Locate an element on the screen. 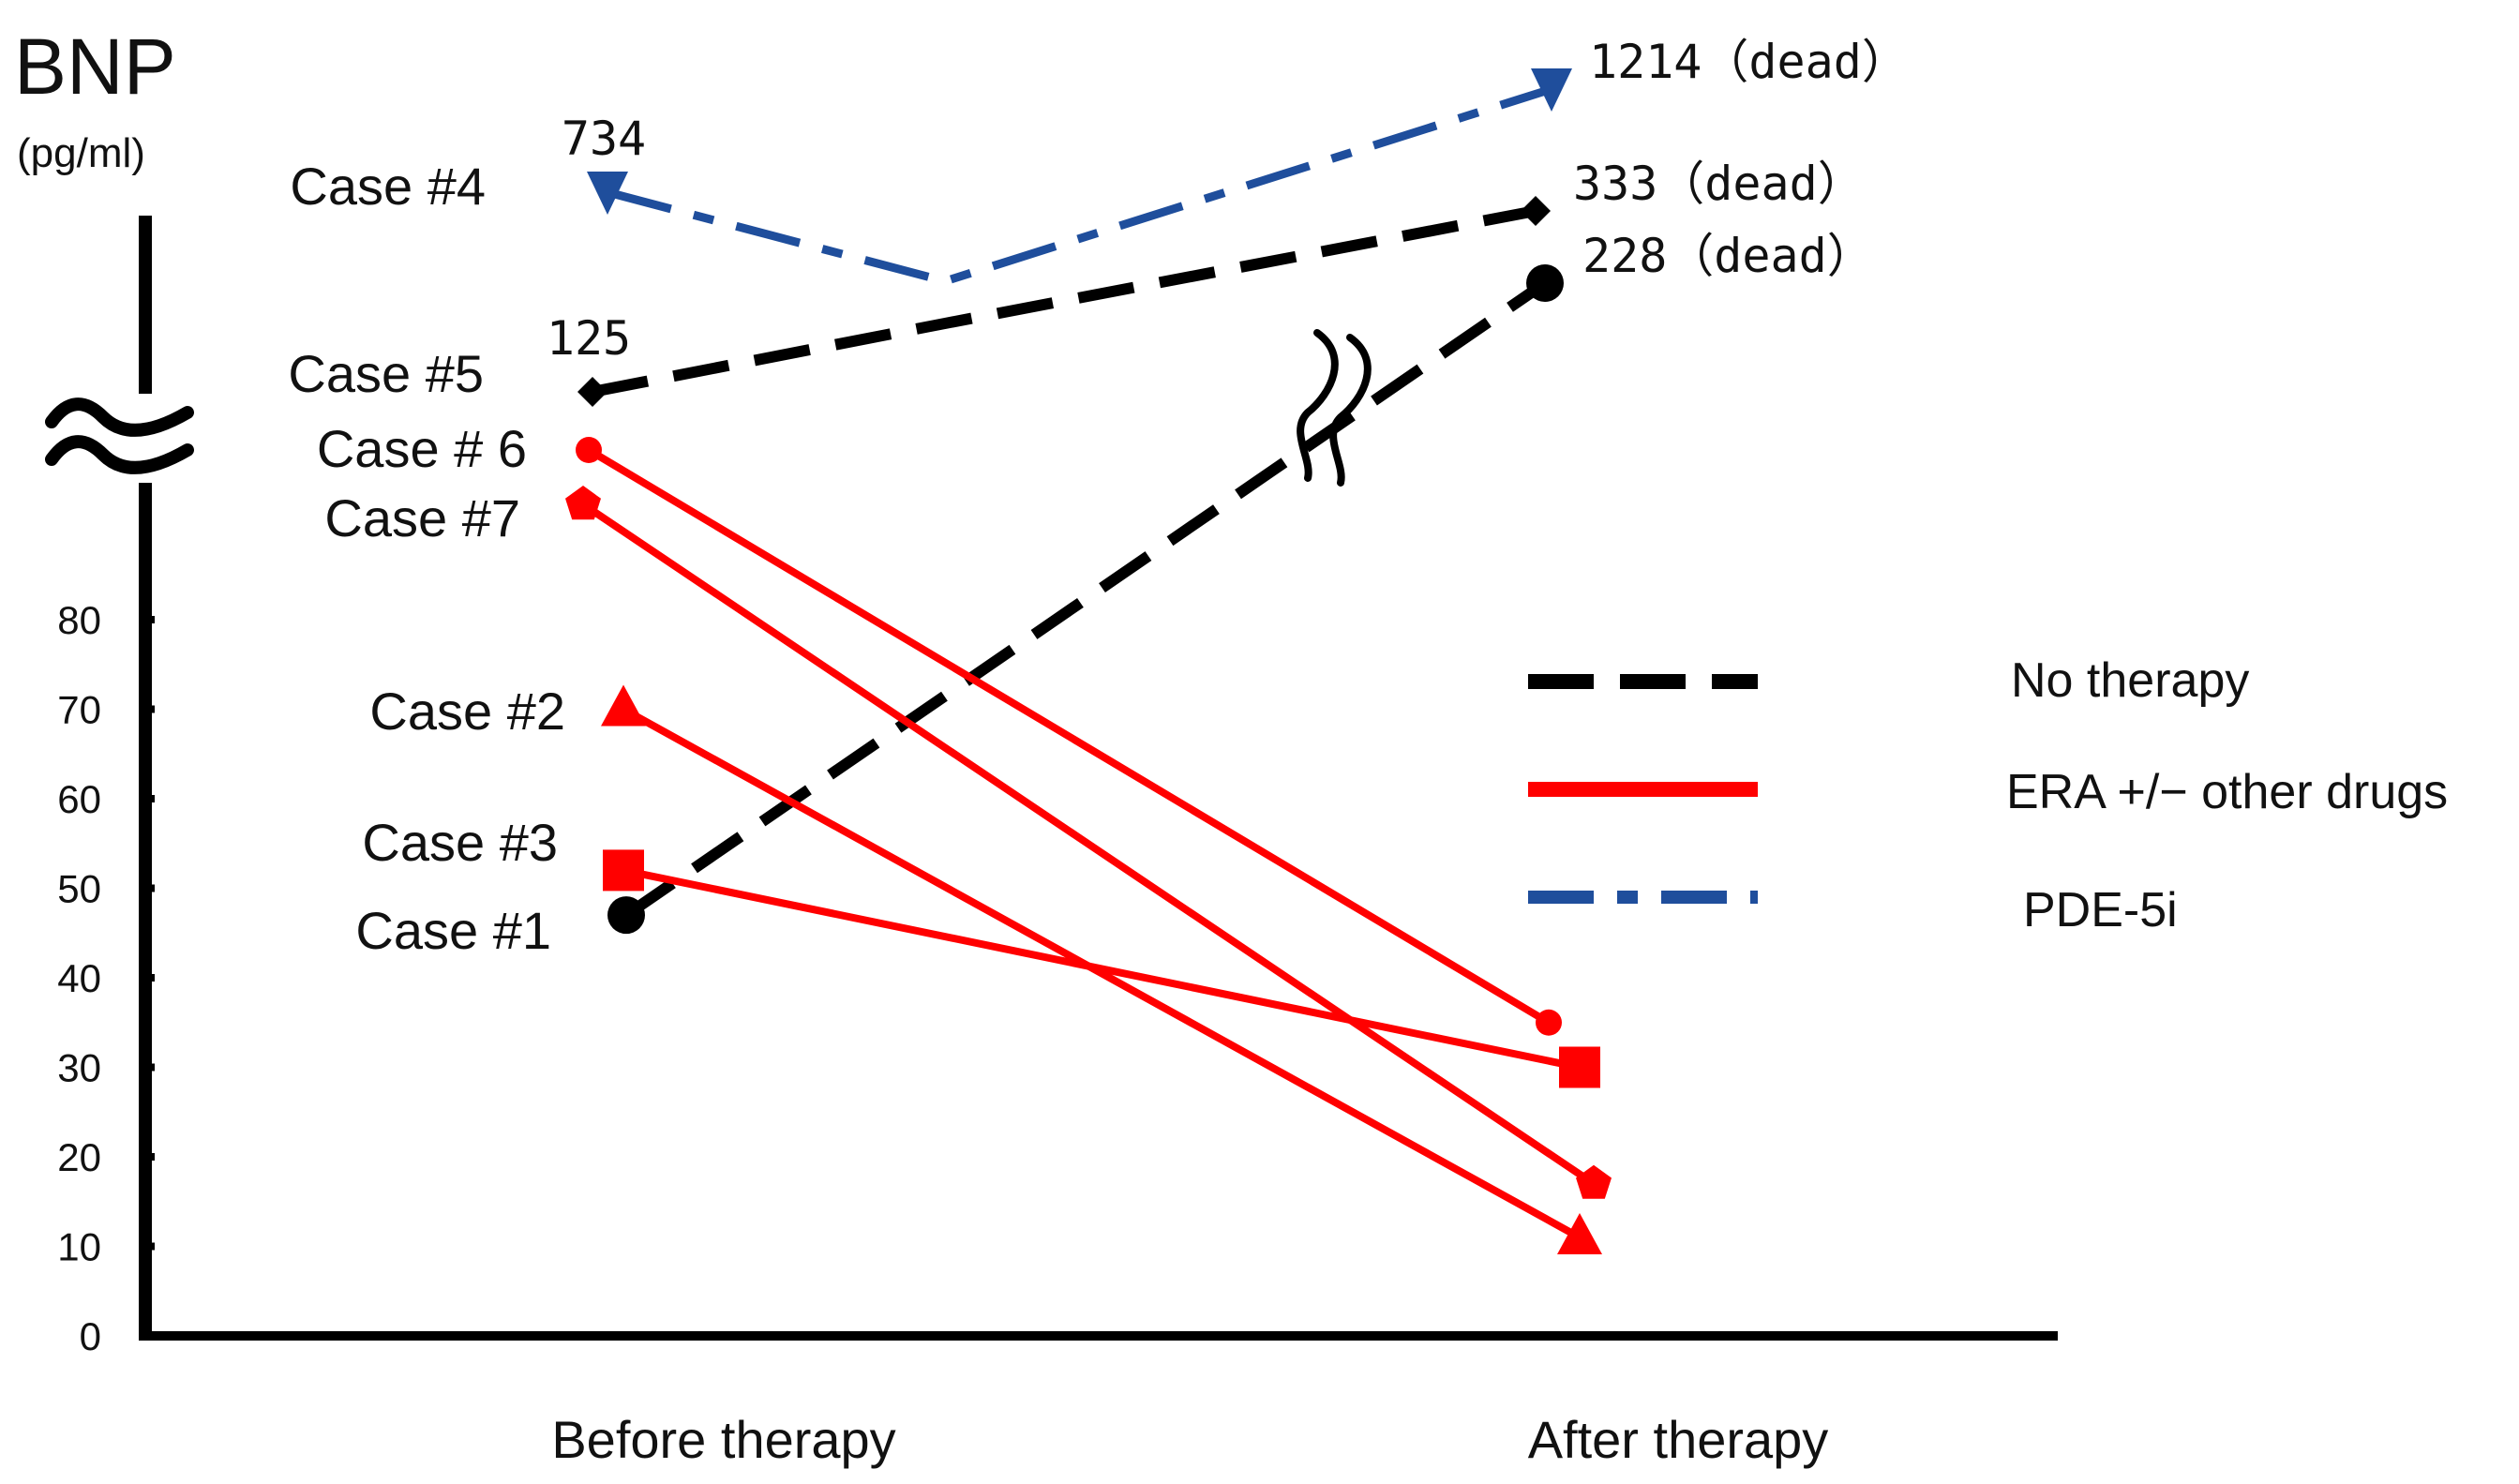  case-label-case-5: Case #5 is located at coordinates (386, 373).